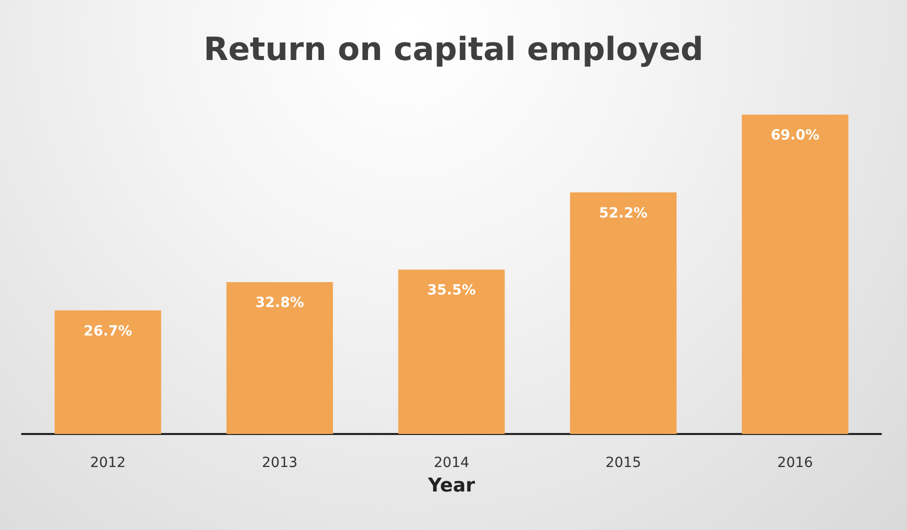 The width and height of the screenshot is (907, 530). What do you see at coordinates (623, 213) in the screenshot?
I see `data-label: 52.2%` at bounding box center [623, 213].